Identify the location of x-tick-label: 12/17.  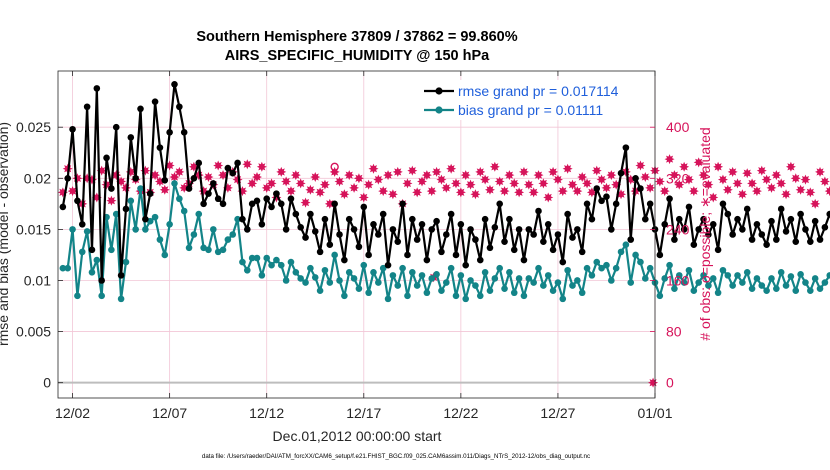
(363, 413).